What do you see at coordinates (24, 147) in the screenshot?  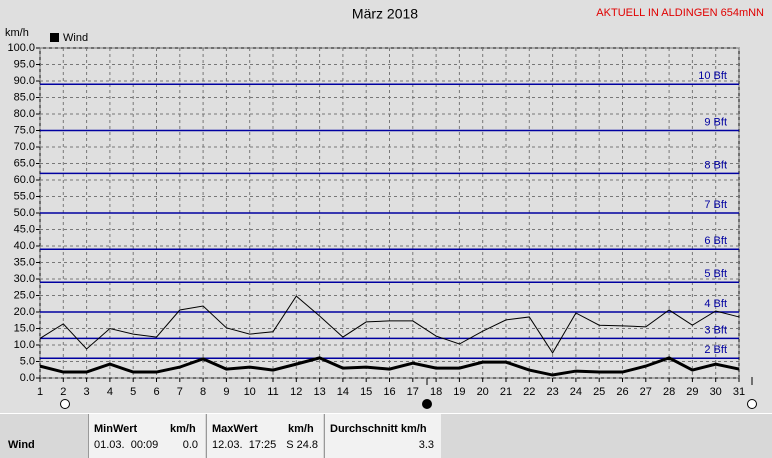 I see `y-tick-label: 70.0` at bounding box center [24, 147].